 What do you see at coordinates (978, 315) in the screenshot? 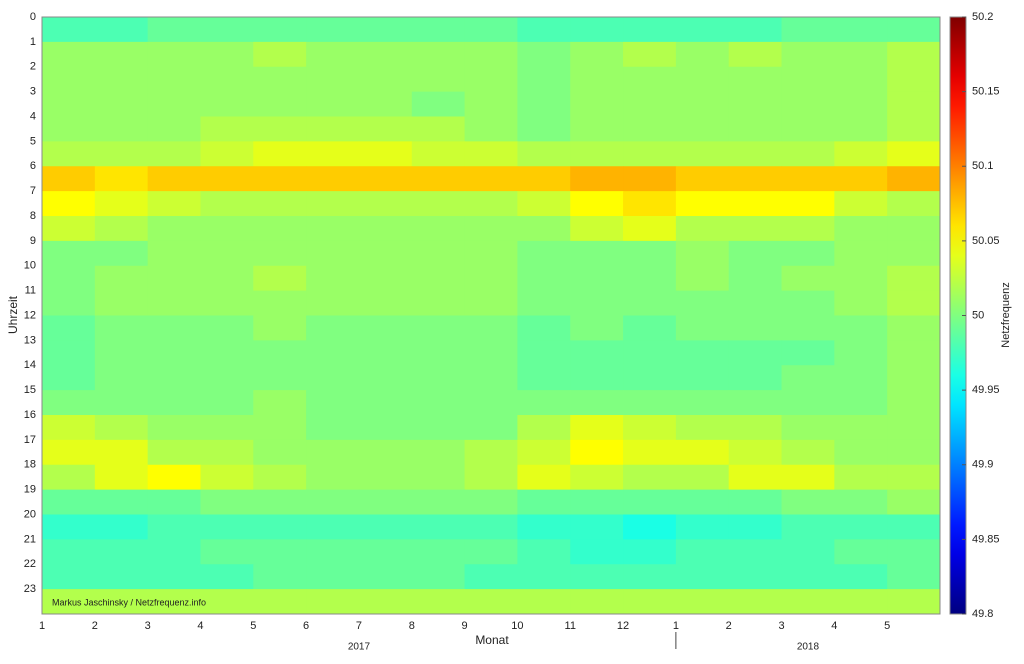
I see `colorbar-tick-label: 50` at bounding box center [978, 315].